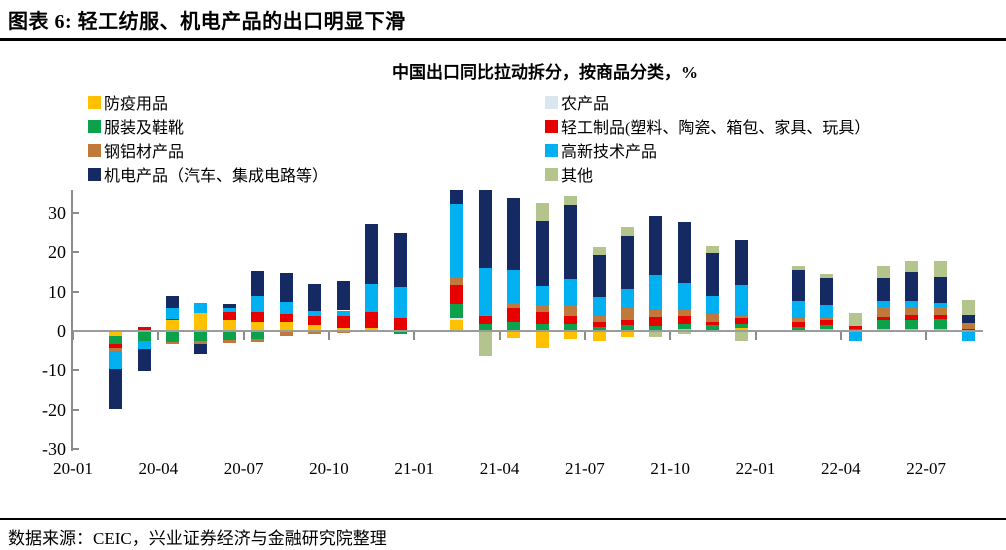 The height and width of the screenshot is (550, 1006). Describe the element at coordinates (528, 331) in the screenshot. I see `zero-axis-line` at that location.